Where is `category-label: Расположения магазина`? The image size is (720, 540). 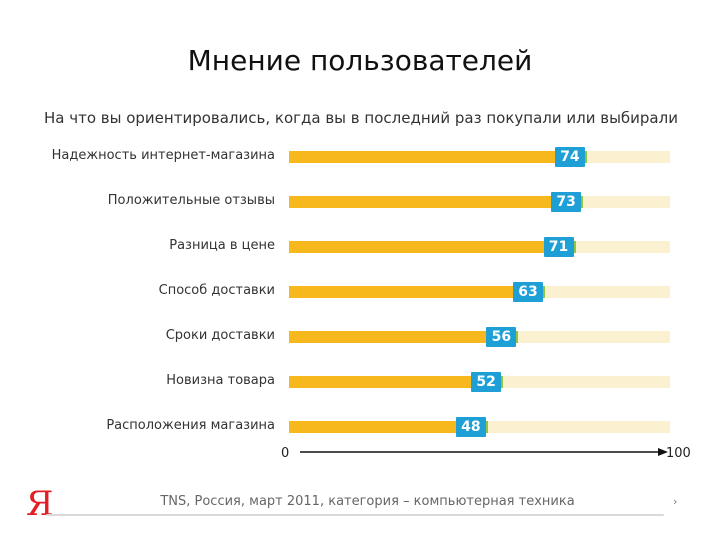
category-label: Расположения магазина is located at coordinates (190, 425).